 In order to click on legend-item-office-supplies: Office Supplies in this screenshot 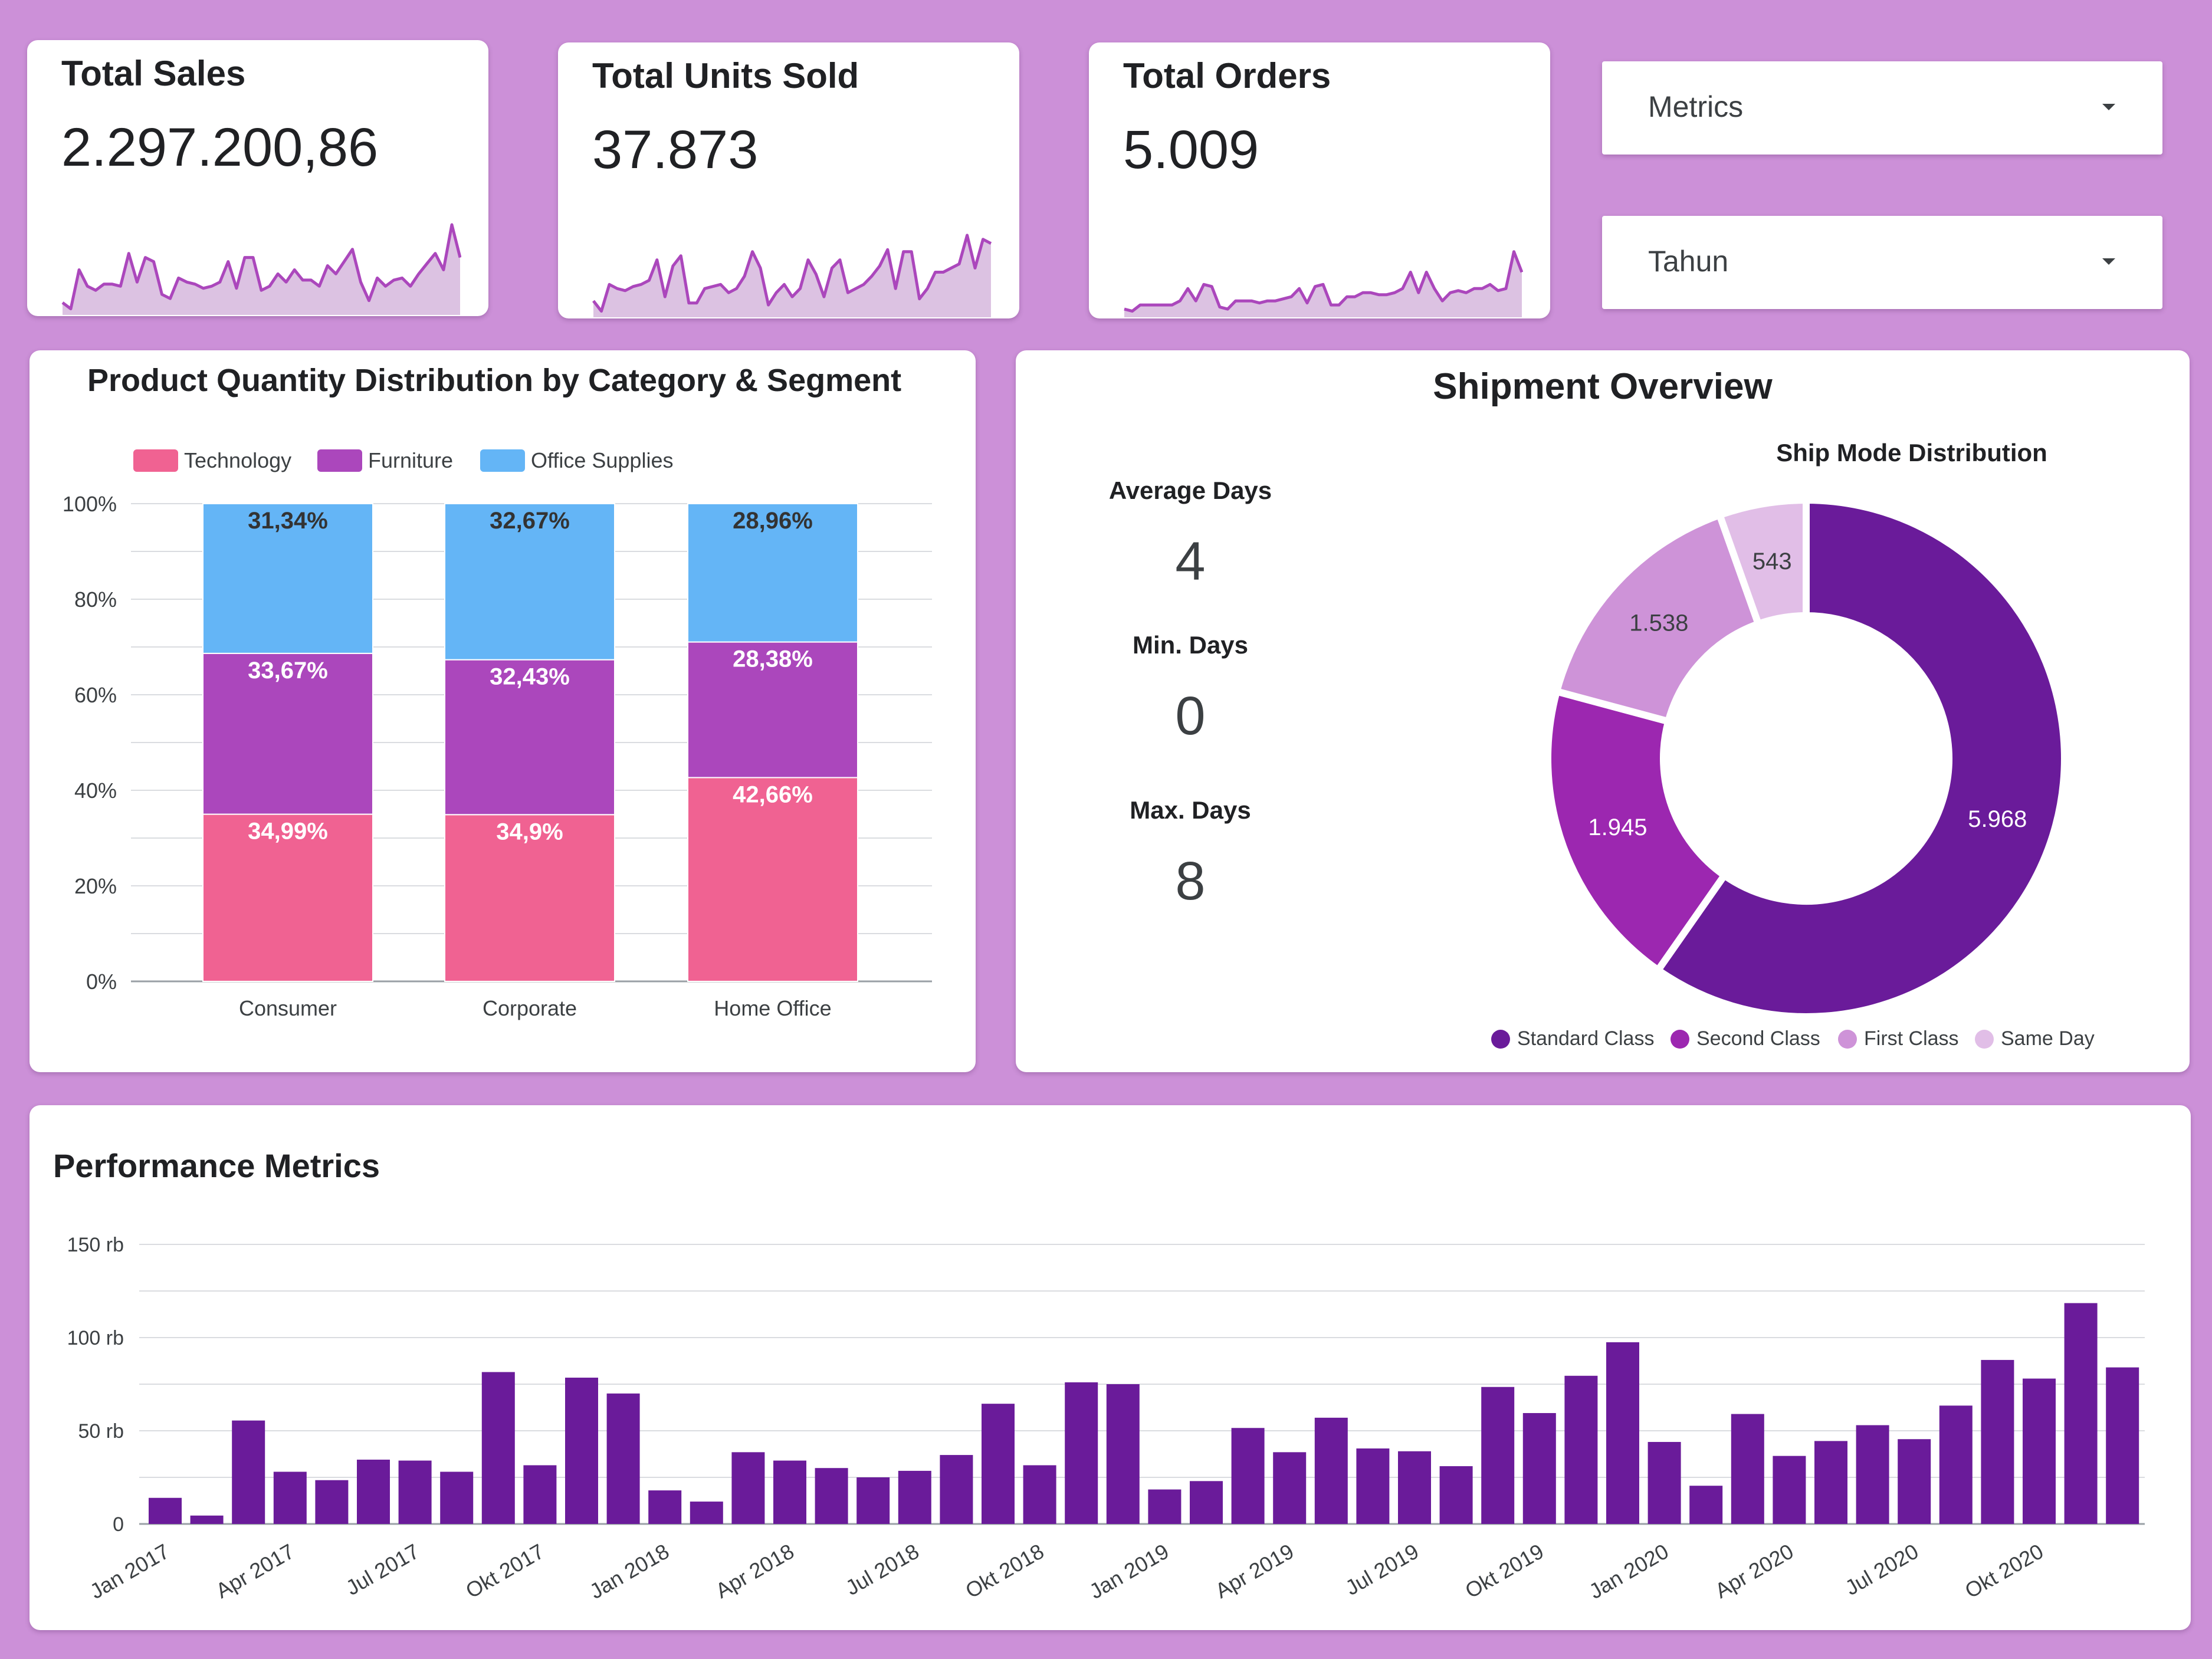, I will do `click(576, 460)`.